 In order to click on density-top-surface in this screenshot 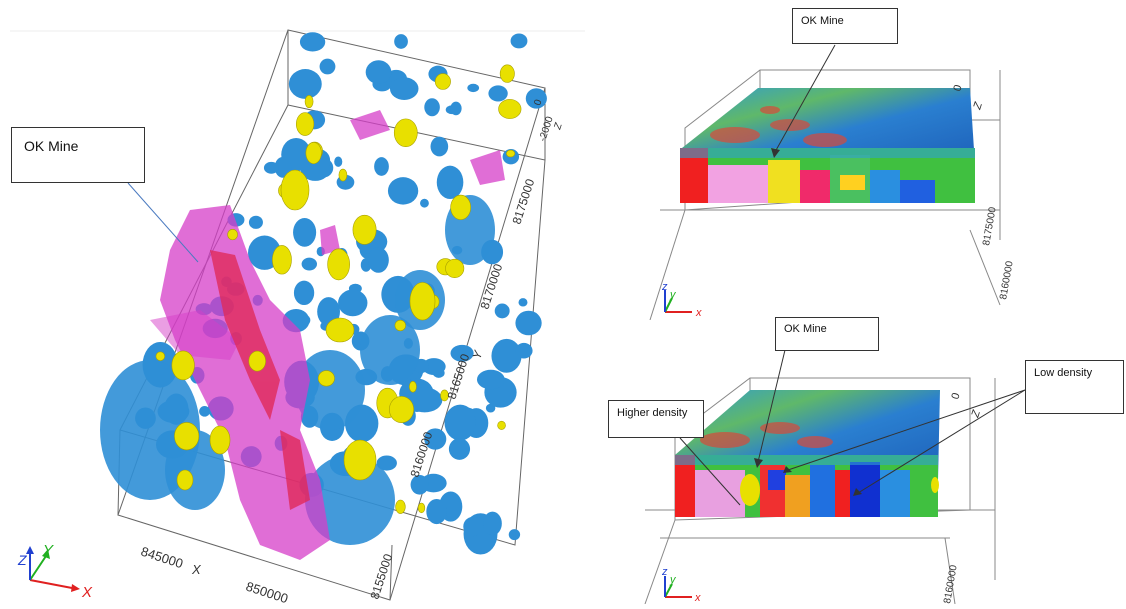, I will do `click(828, 126)`.